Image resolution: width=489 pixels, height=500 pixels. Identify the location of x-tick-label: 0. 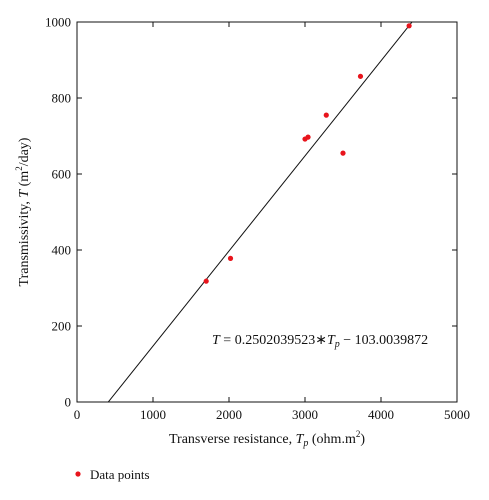
(77, 414).